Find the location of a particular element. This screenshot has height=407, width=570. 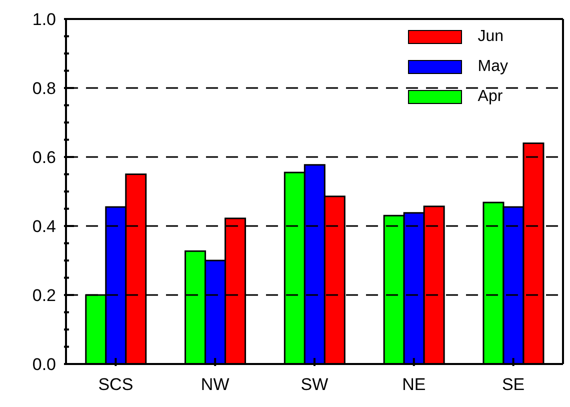

x-tick-label: NW is located at coordinates (215, 384).